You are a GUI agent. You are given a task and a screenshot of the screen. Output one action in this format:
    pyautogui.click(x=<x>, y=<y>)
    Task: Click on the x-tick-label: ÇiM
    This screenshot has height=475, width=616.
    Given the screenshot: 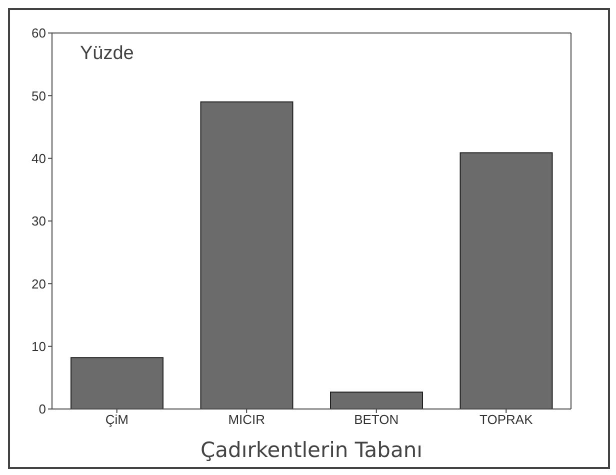 What is the action you would take?
    pyautogui.click(x=116, y=420)
    